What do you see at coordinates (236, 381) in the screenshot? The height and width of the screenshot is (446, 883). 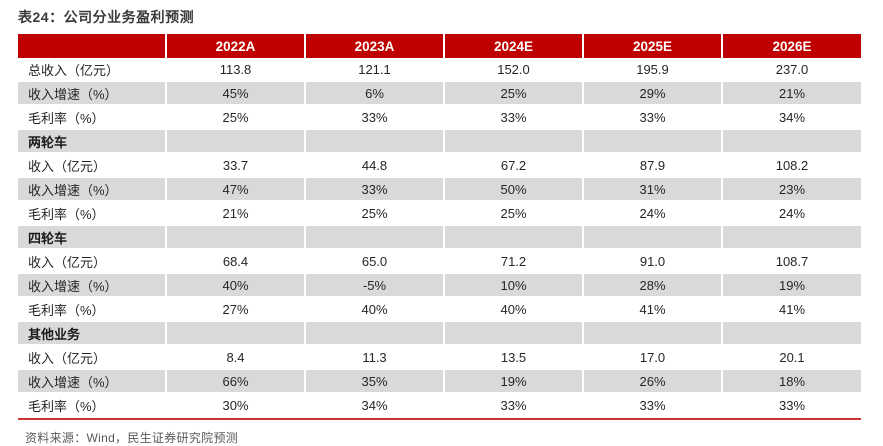 I see `cell-value: 66%` at bounding box center [236, 381].